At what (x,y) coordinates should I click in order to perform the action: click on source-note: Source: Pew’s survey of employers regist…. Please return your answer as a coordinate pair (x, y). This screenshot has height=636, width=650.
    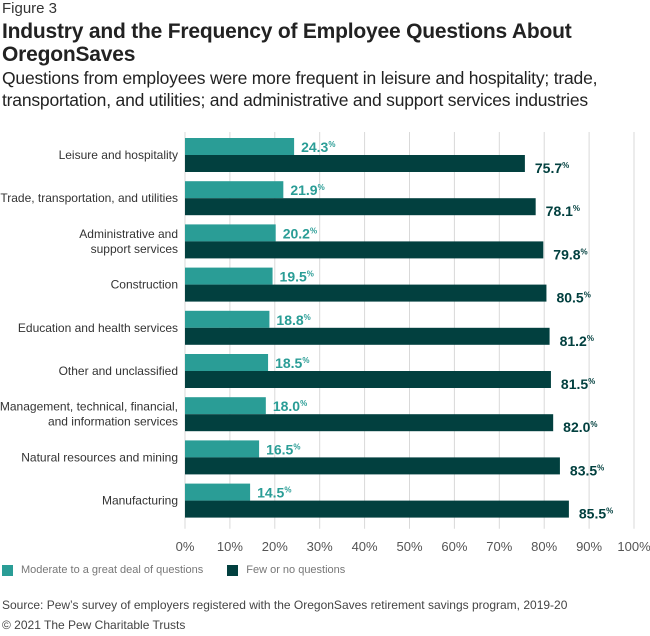
    Looking at the image, I should click on (285, 605).